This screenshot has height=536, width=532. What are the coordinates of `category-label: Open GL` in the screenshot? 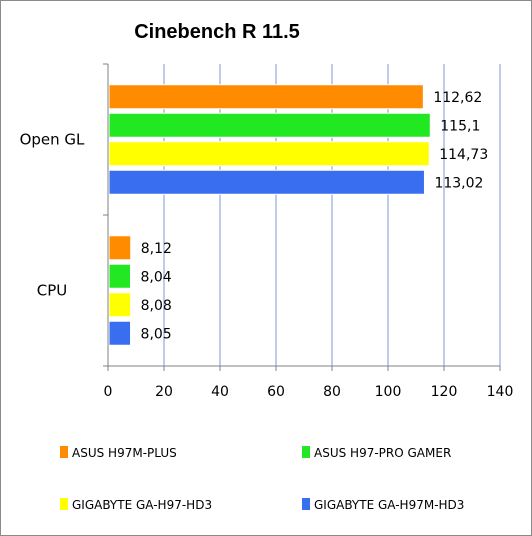 It's located at (52, 140).